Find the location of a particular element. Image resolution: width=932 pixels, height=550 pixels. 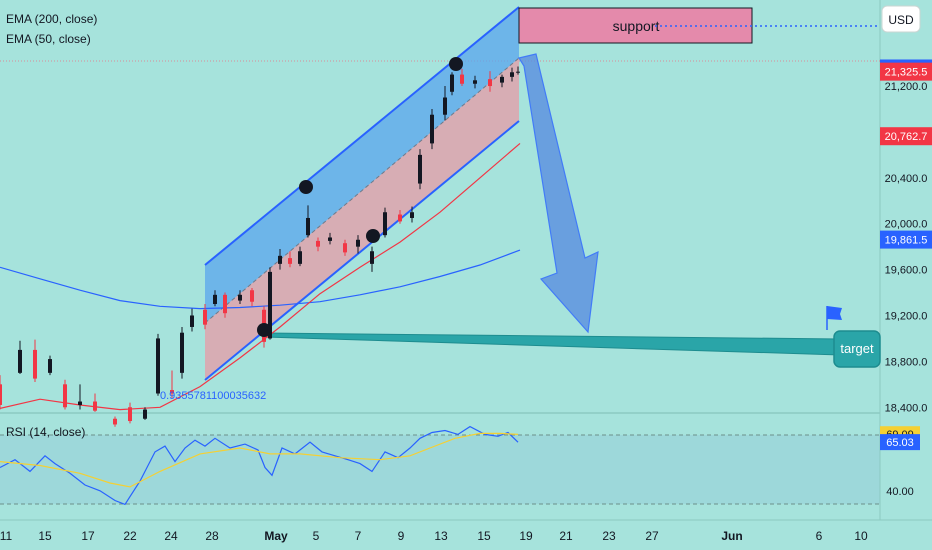

time-tick-label: 5 is located at coordinates (316, 536).